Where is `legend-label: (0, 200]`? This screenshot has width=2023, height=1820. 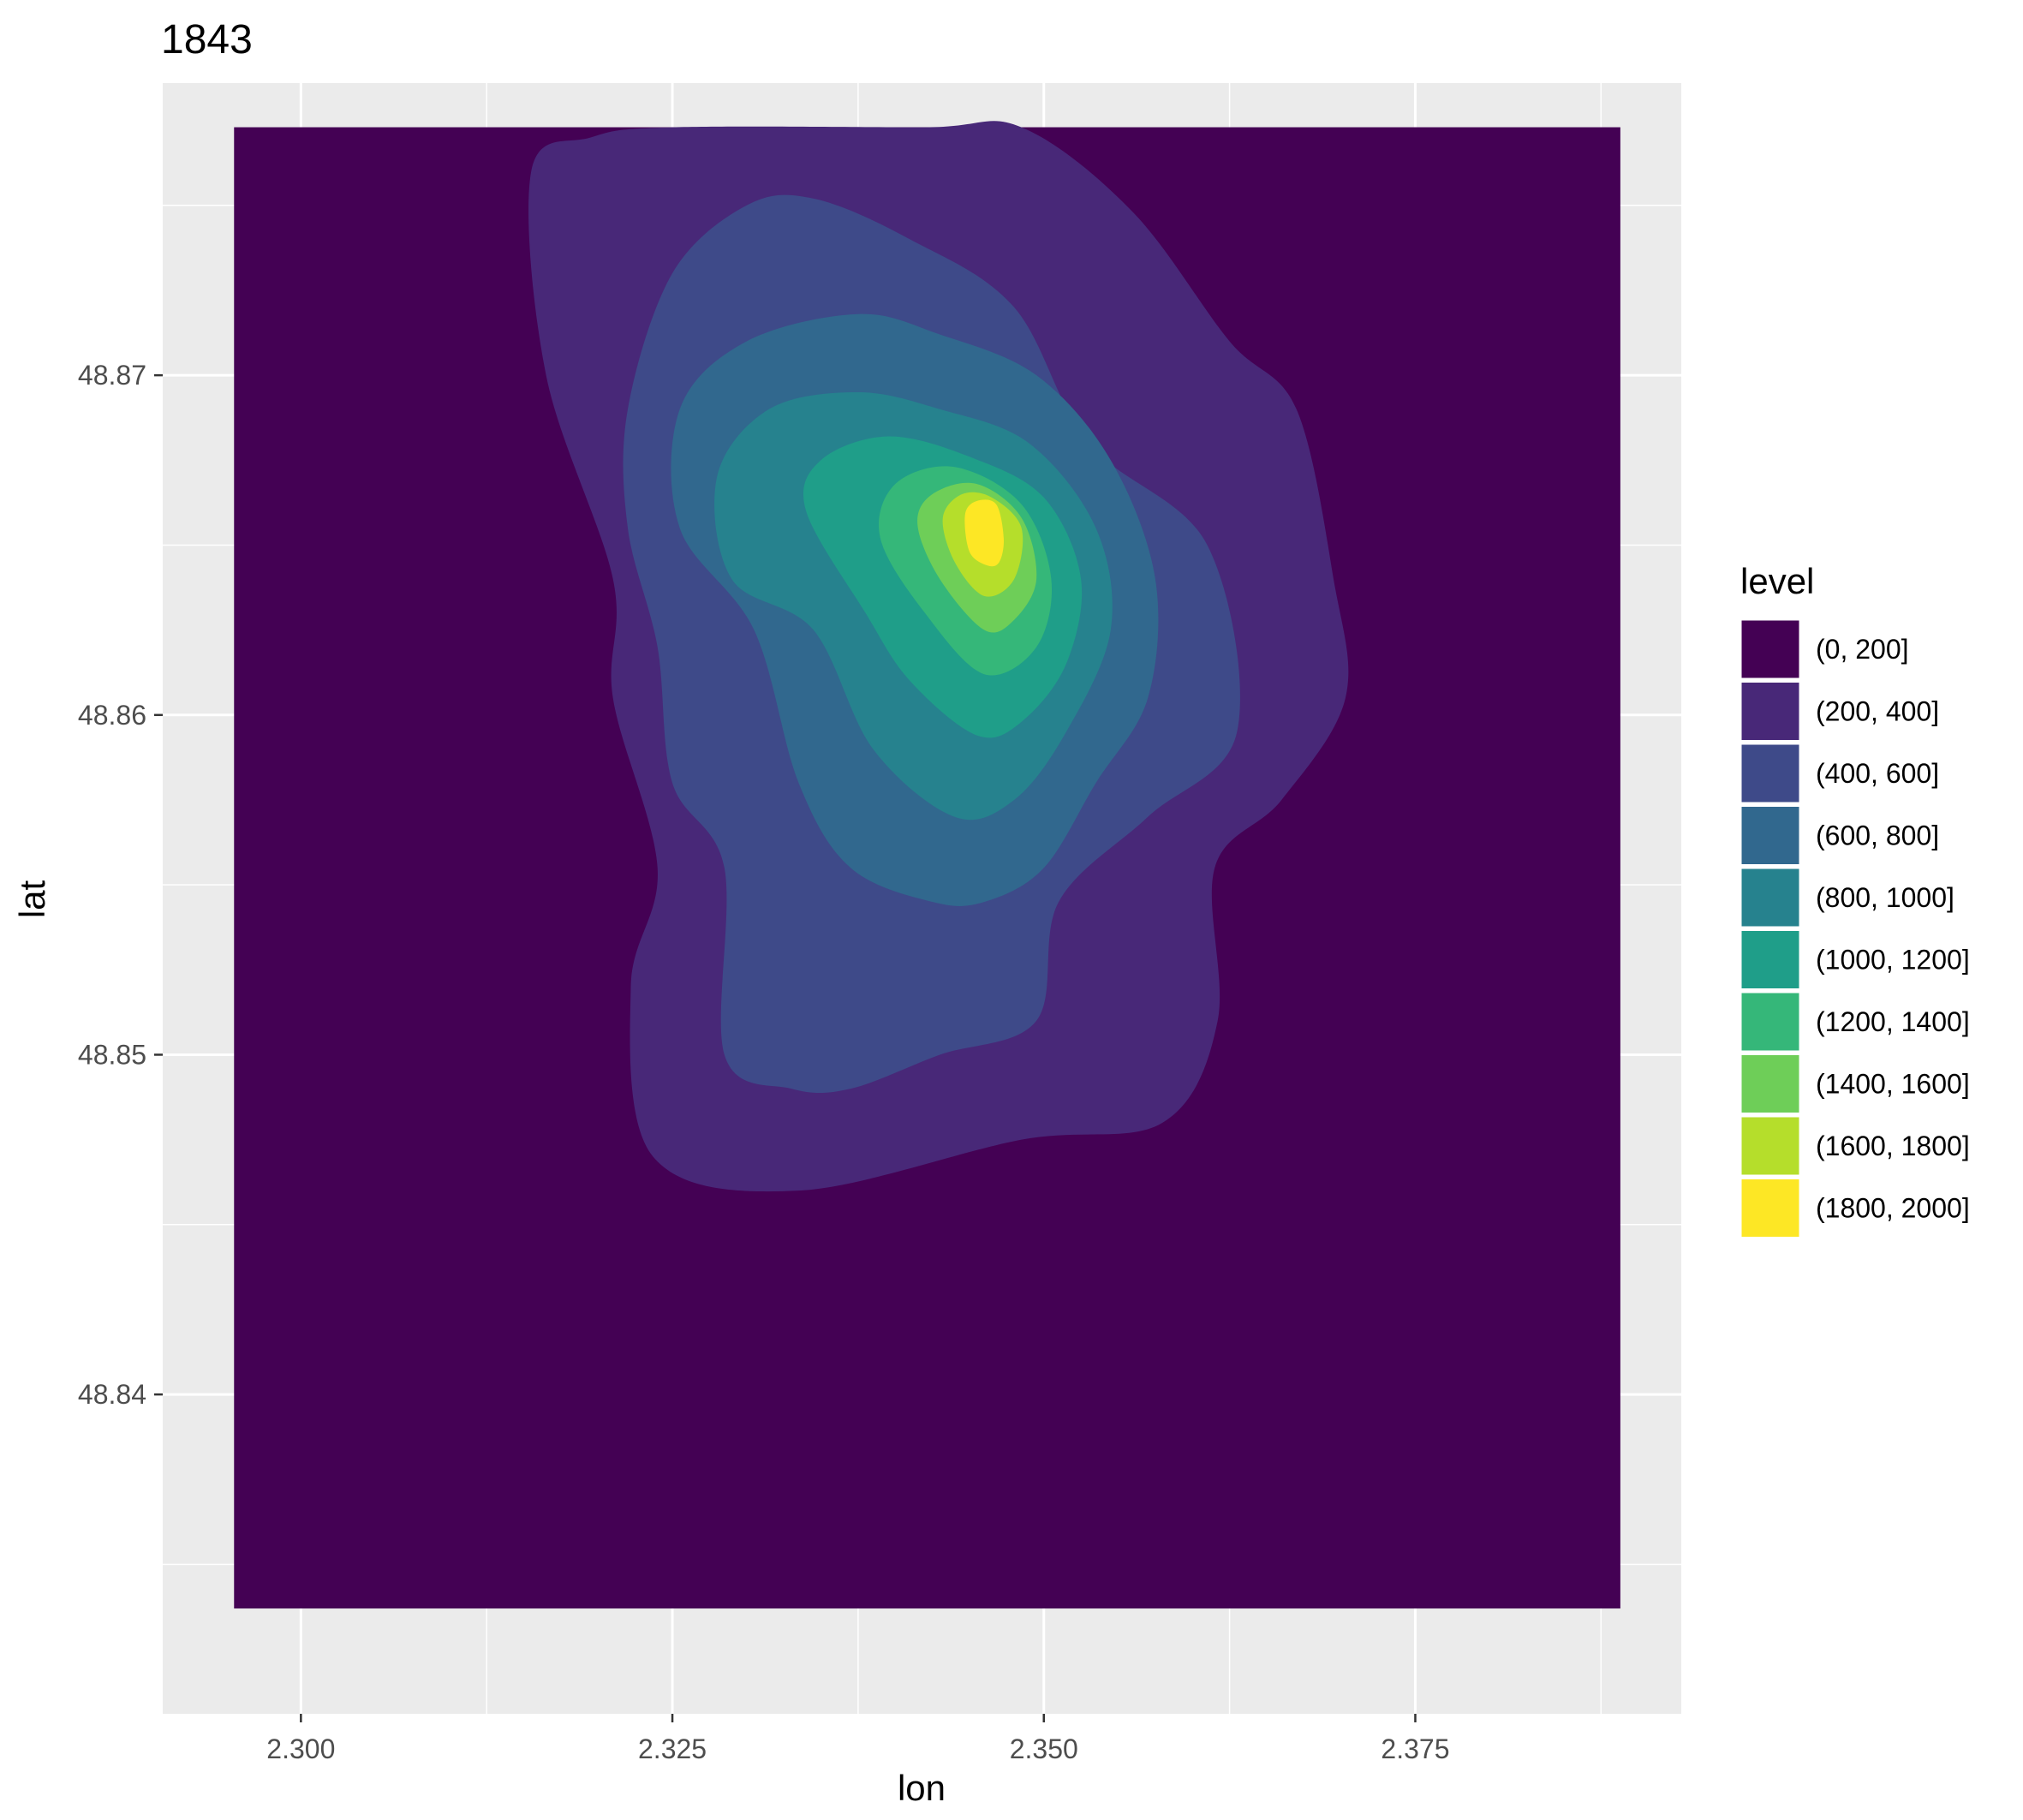
legend-label: (0, 200] is located at coordinates (1863, 650).